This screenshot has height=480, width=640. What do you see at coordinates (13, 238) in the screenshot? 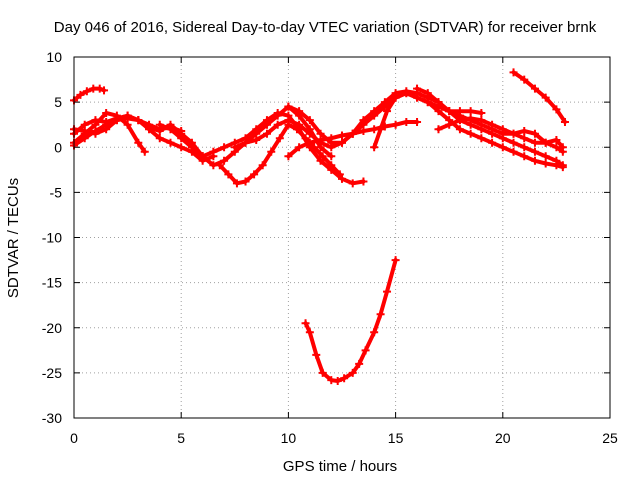
I see `y-axis-title: SDTVAR / TECUs` at bounding box center [13, 238].